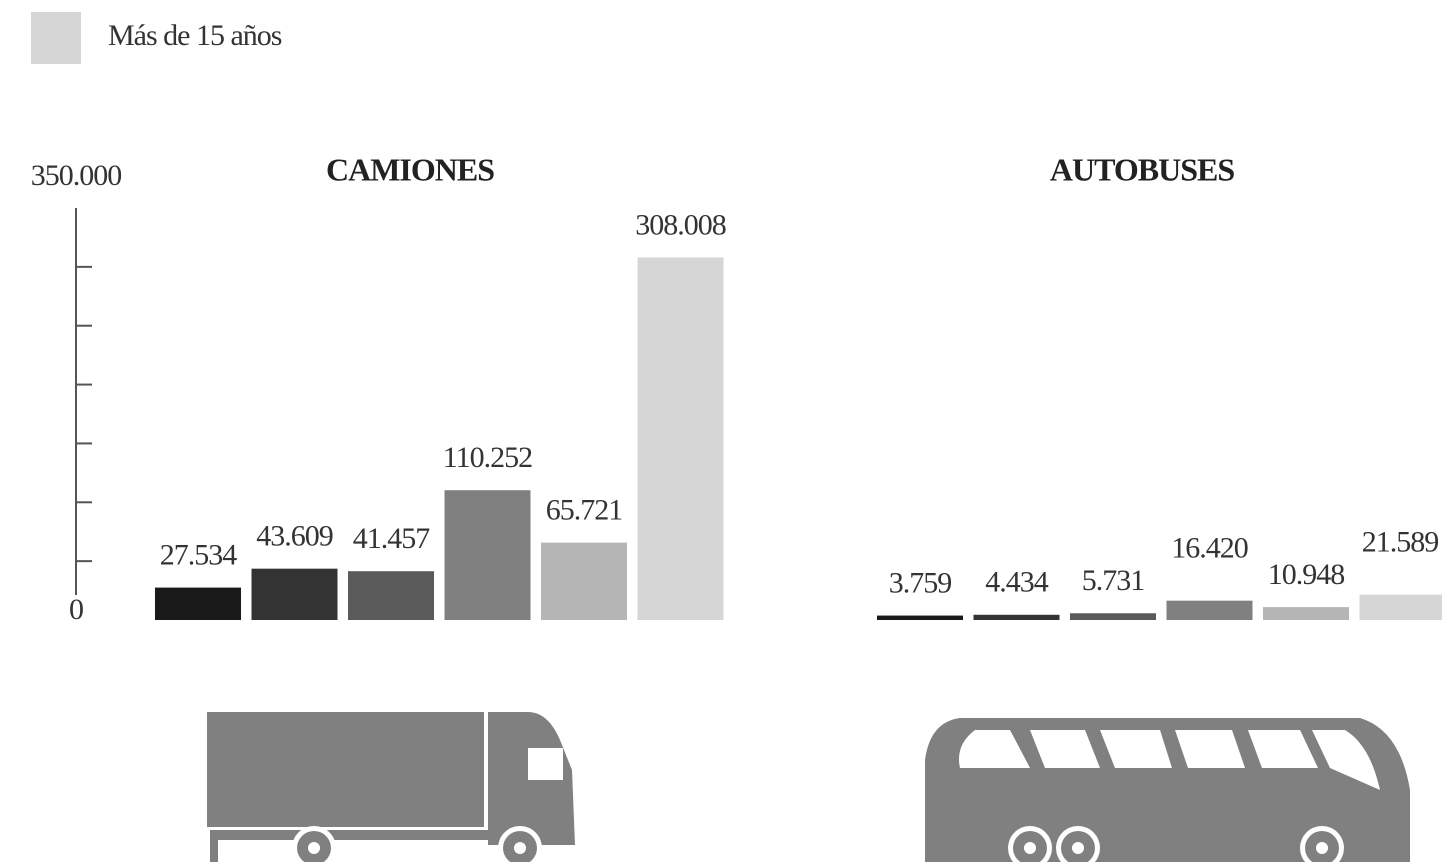 This screenshot has width=1442, height=862. I want to click on value-label: 4.434, so click(1017, 582).